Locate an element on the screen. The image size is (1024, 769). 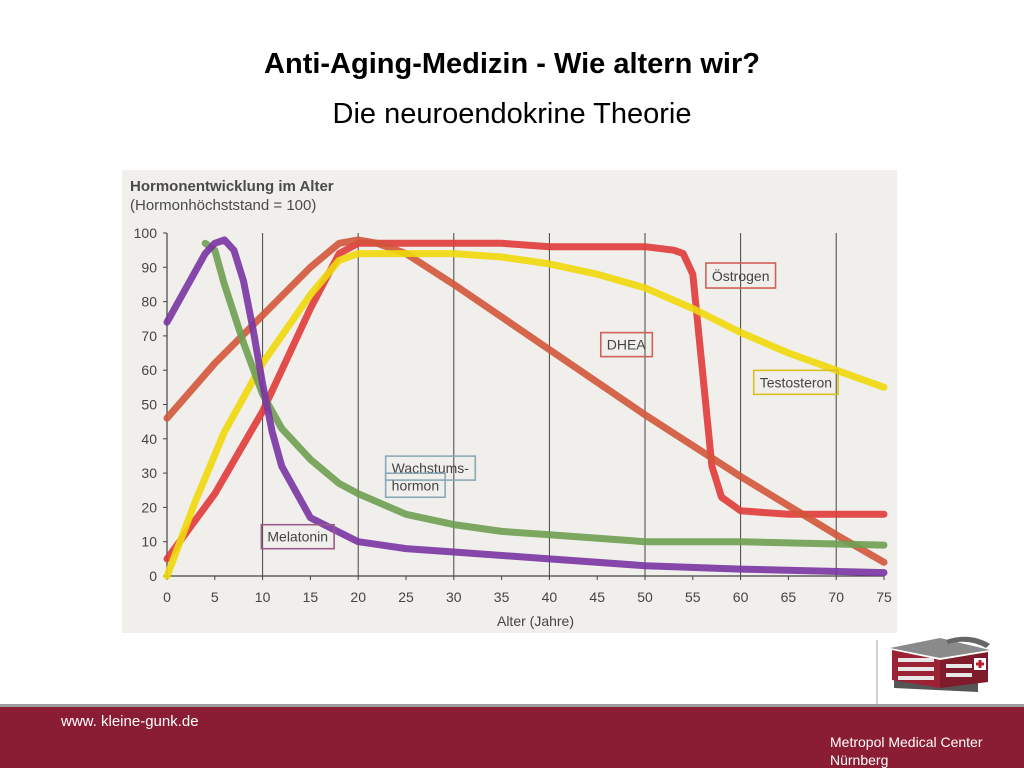
footer-bar is located at coordinates (512, 737).